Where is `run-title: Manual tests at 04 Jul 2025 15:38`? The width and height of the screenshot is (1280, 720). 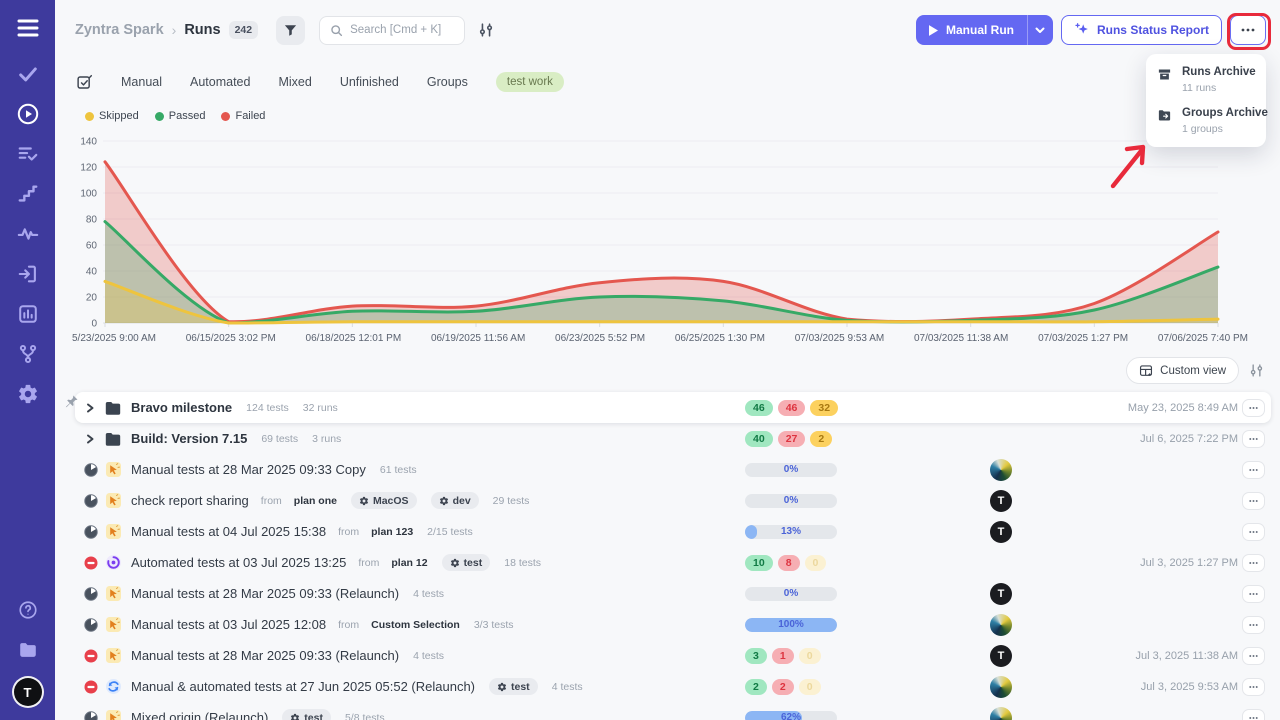
run-title: Manual tests at 04 Jul 2025 15:38 is located at coordinates (229, 531).